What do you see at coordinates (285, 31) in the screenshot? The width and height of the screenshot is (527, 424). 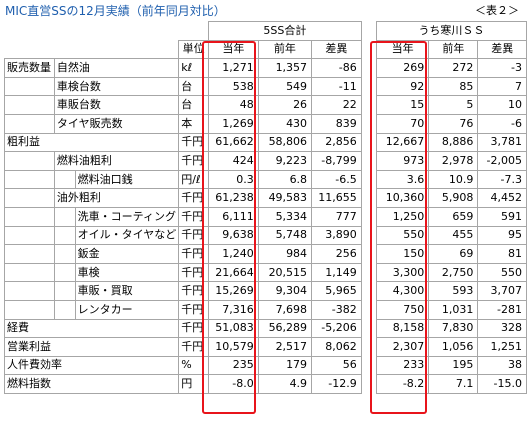 I see `group-header-5ss: 5SS合計` at bounding box center [285, 31].